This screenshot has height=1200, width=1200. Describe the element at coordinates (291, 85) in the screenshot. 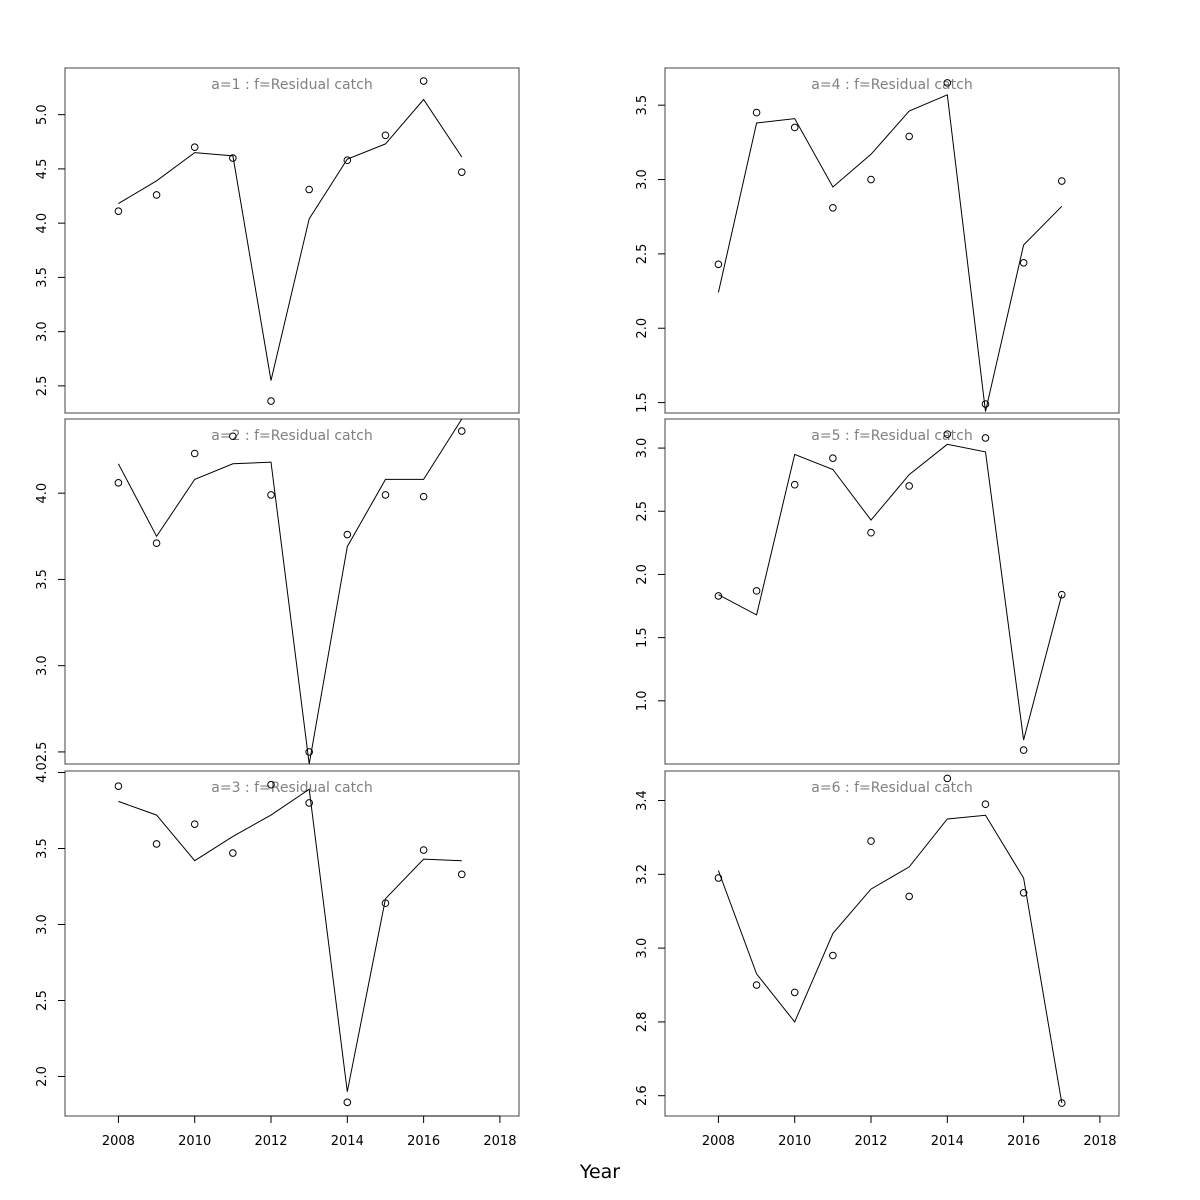

I see `panel-title: a=1 : f=Residual catch` at that location.